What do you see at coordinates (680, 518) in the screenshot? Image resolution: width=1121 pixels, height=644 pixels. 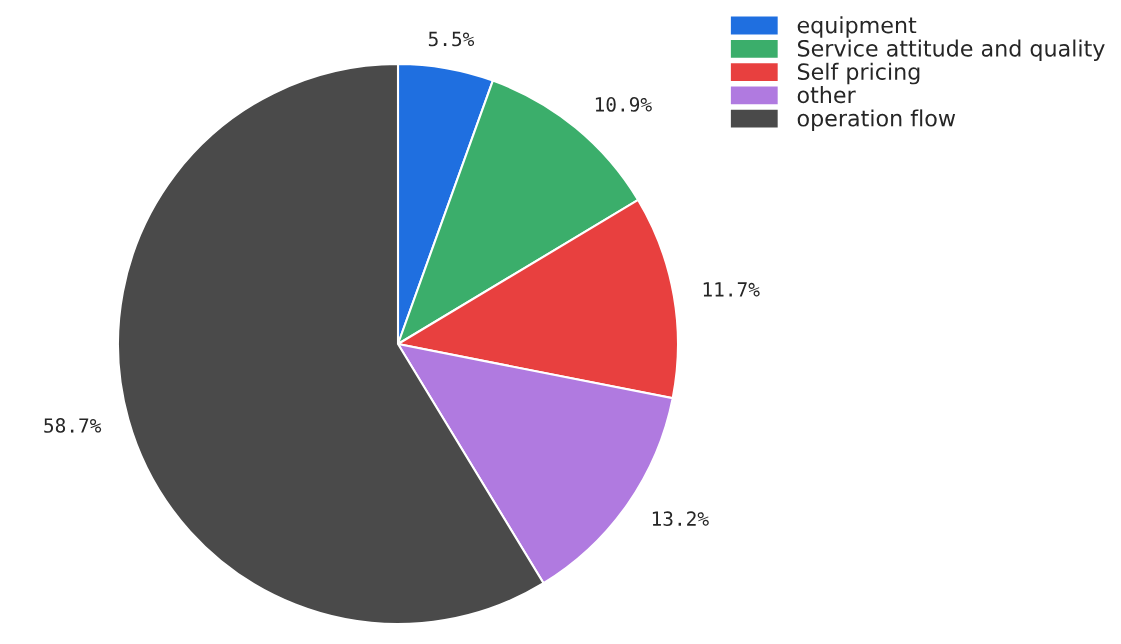 I see `data-label: 13.2%` at bounding box center [680, 518].